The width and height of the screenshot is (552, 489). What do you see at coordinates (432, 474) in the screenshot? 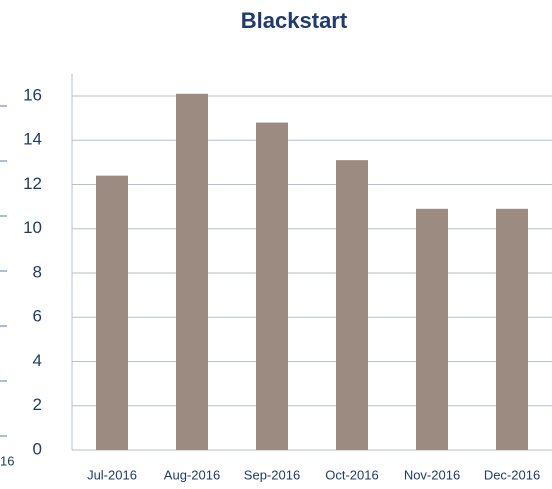
I see `x-tick-label: Nov-2016` at bounding box center [432, 474].